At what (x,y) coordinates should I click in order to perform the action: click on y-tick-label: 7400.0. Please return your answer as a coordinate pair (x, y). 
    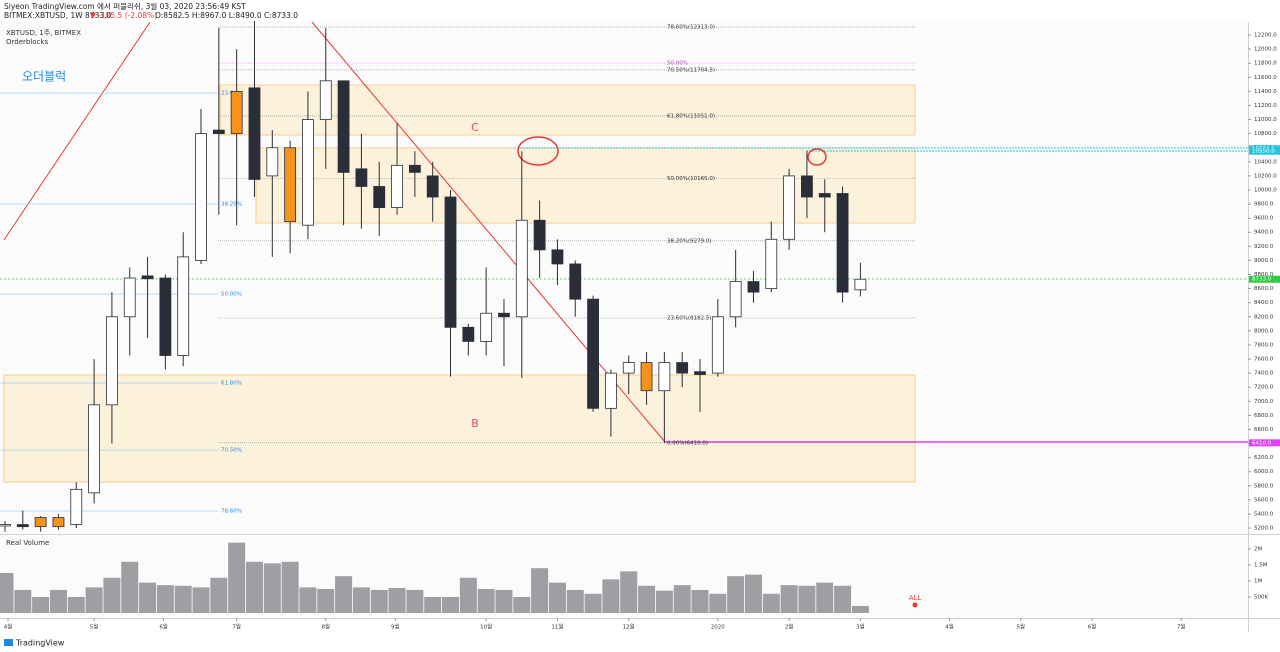
    Looking at the image, I should click on (1264, 374).